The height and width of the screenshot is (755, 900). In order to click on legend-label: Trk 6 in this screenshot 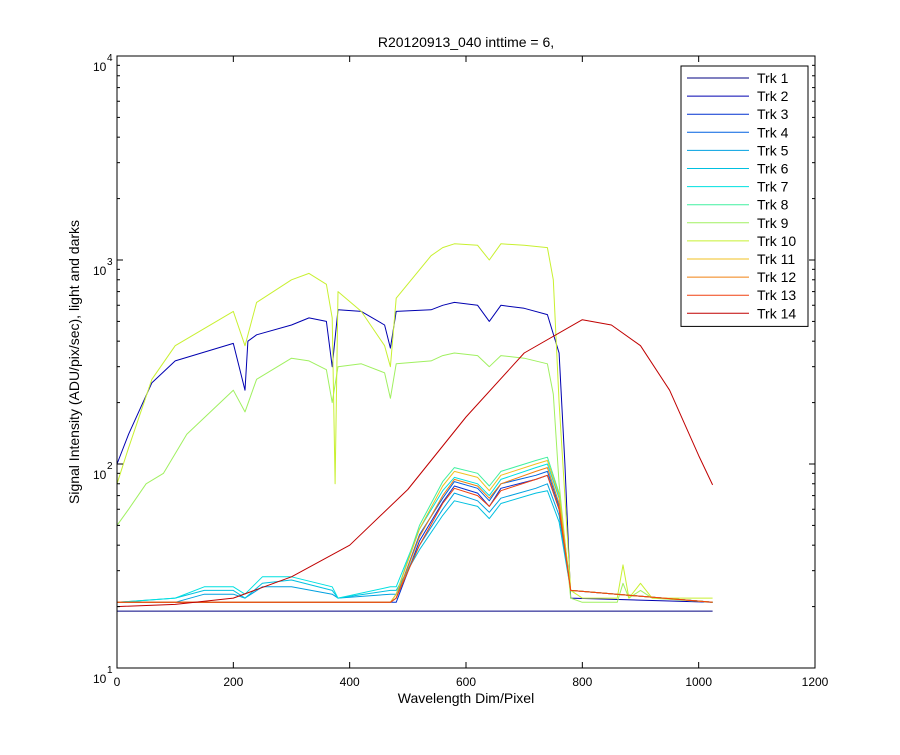, I will do `click(773, 169)`.